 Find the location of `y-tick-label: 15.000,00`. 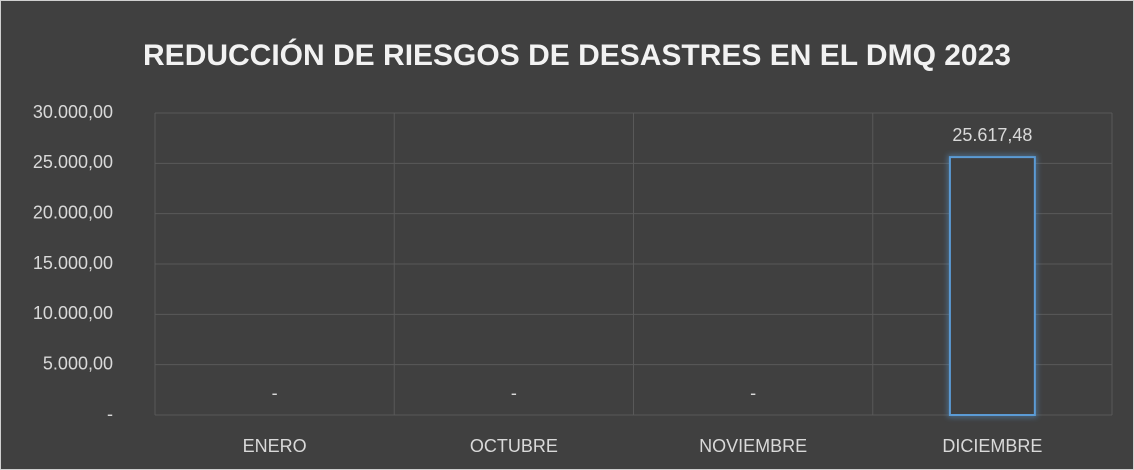

y-tick-label: 15.000,00 is located at coordinates (73, 263).